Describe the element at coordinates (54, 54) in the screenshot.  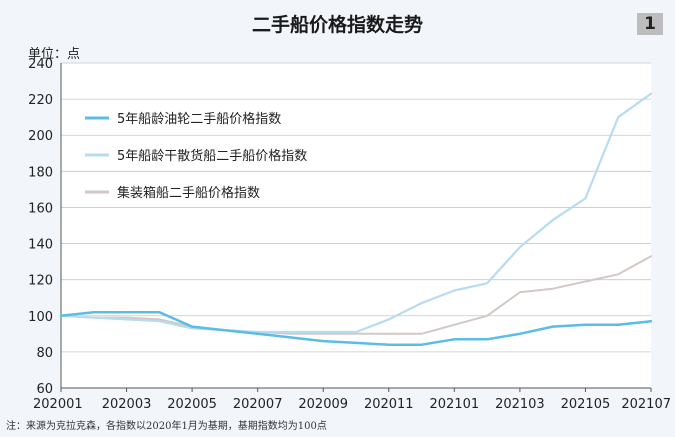
I see `unit-label: 单位：点` at that location.